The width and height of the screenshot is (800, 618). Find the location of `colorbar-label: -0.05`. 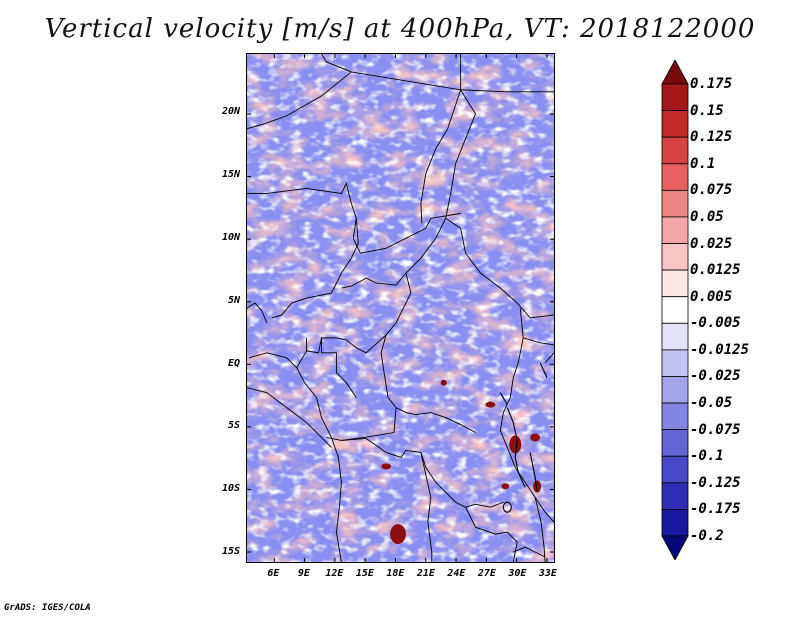

colorbar-label: -0.05 is located at coordinates (711, 403).